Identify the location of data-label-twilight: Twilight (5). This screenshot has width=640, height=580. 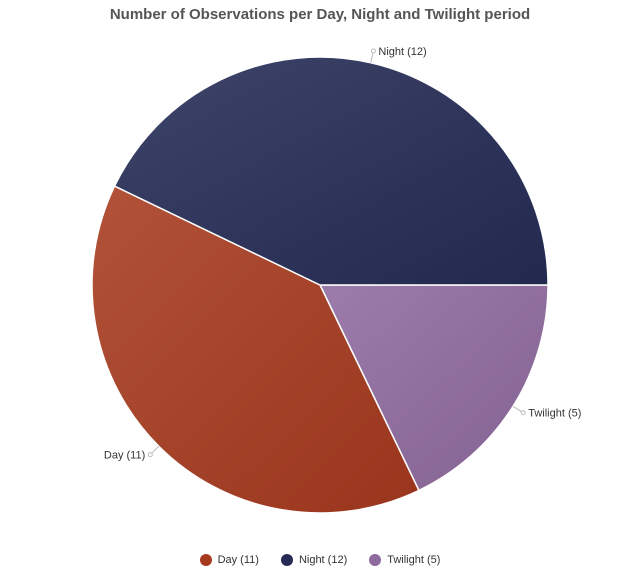
(554, 414).